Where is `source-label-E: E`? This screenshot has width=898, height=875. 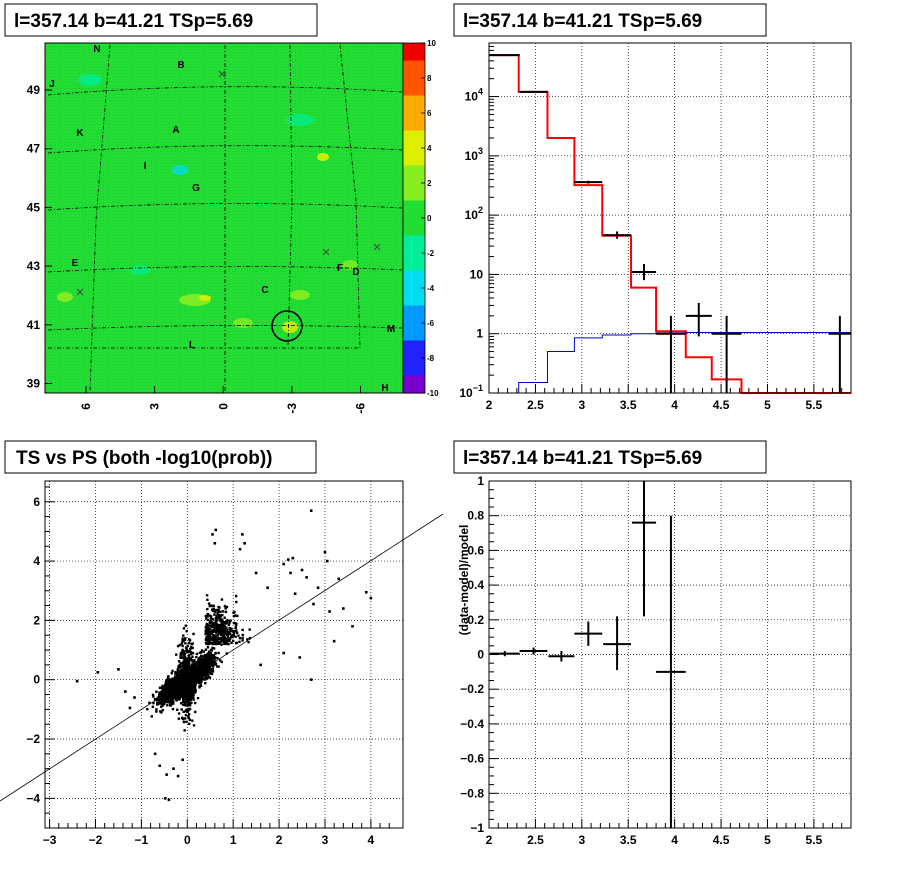
source-label-E: E is located at coordinates (75, 263).